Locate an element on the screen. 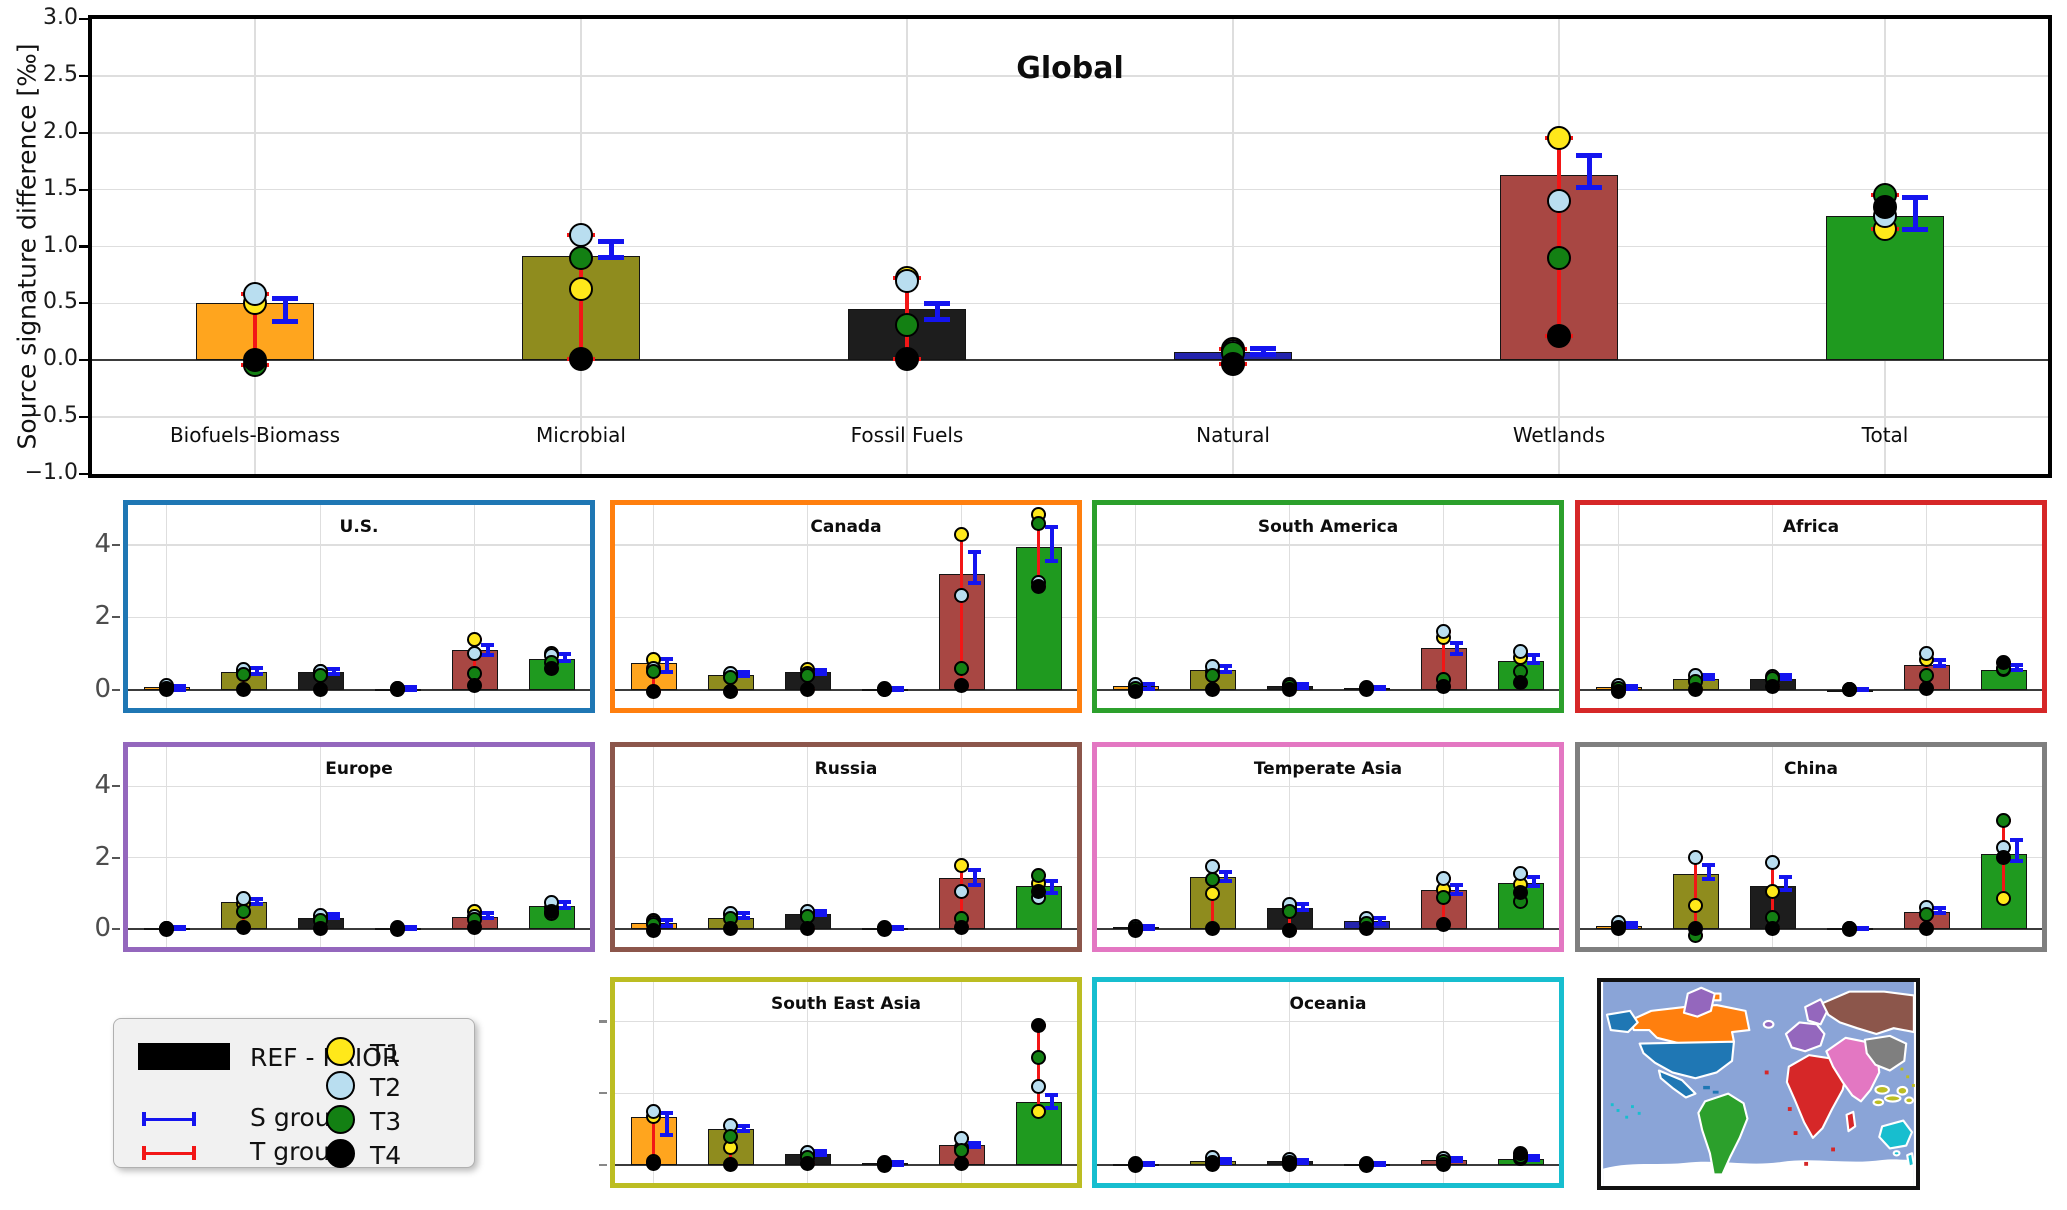 This screenshot has height=1210, width=2067. map-region-south-america is located at coordinates (1723, 1134).